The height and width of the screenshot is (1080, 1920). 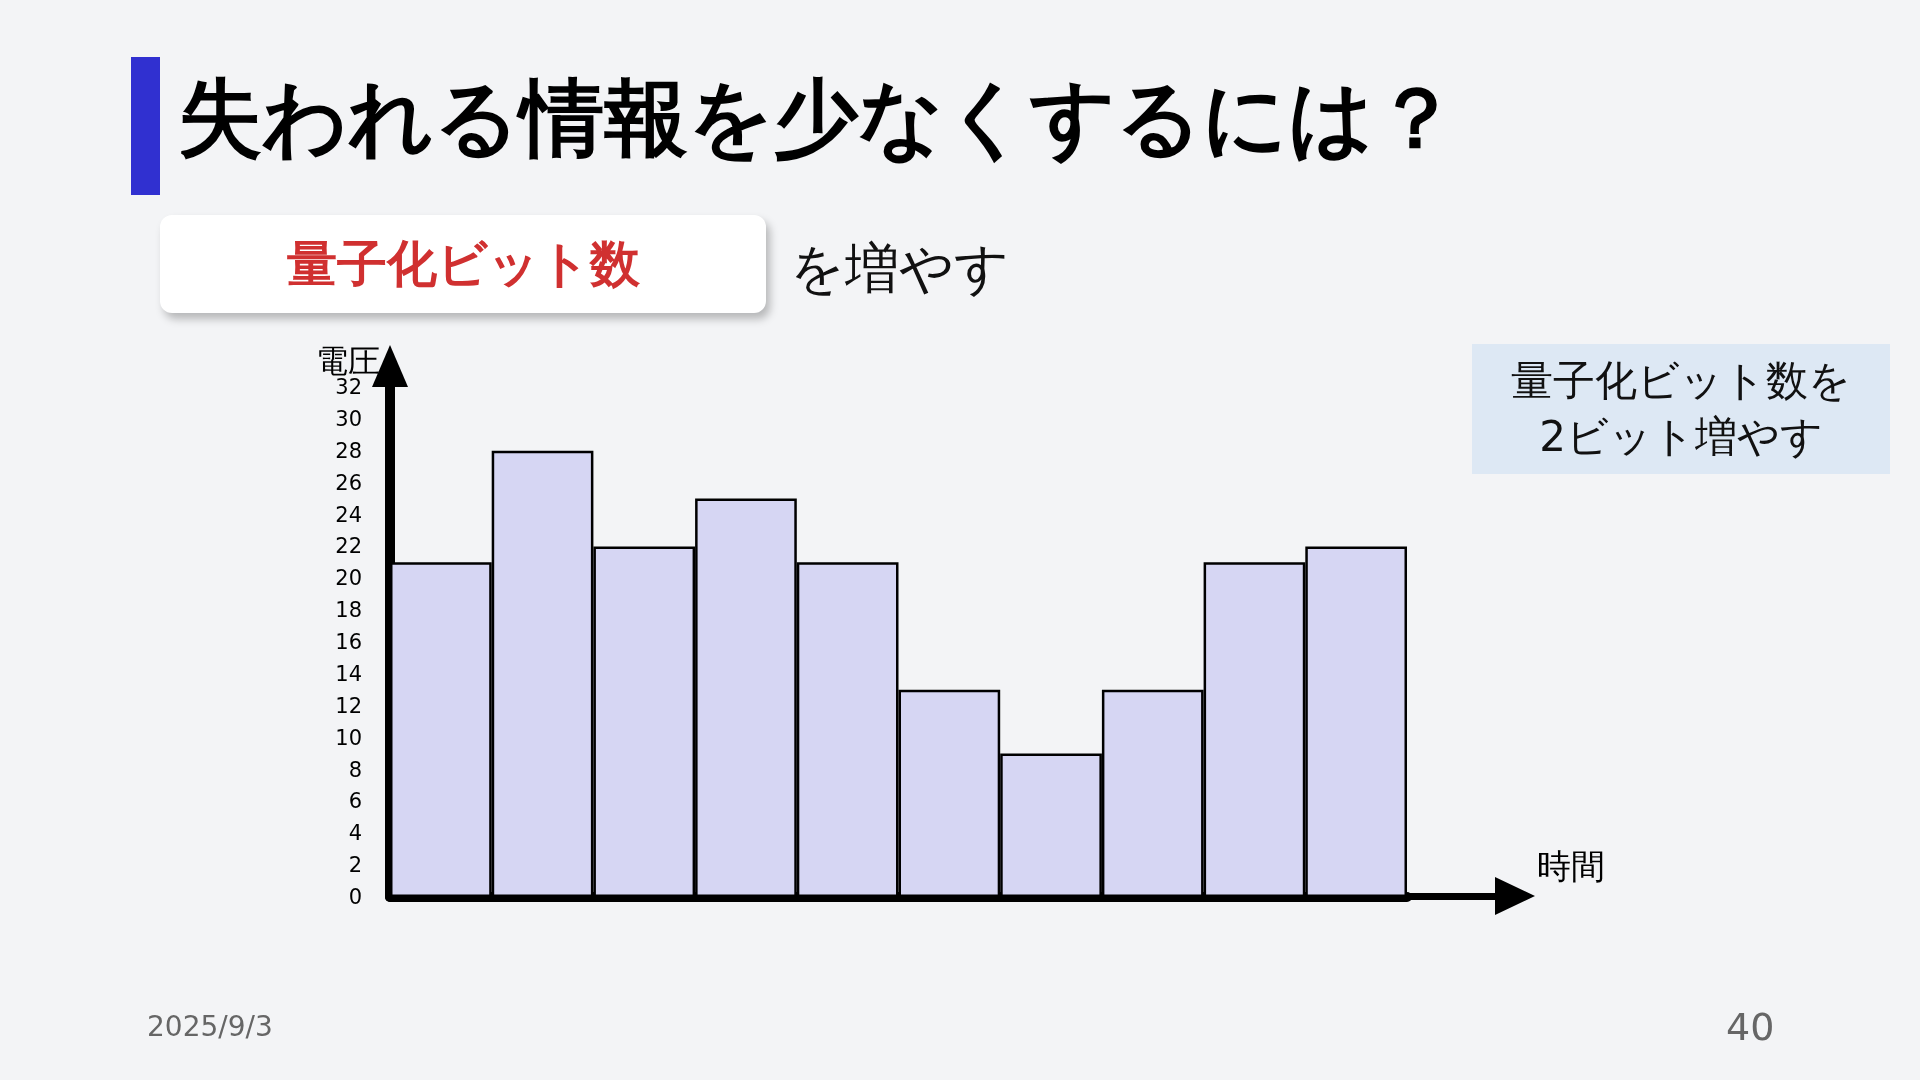 What do you see at coordinates (355, 897) in the screenshot?
I see `y-tick-label: 0` at bounding box center [355, 897].